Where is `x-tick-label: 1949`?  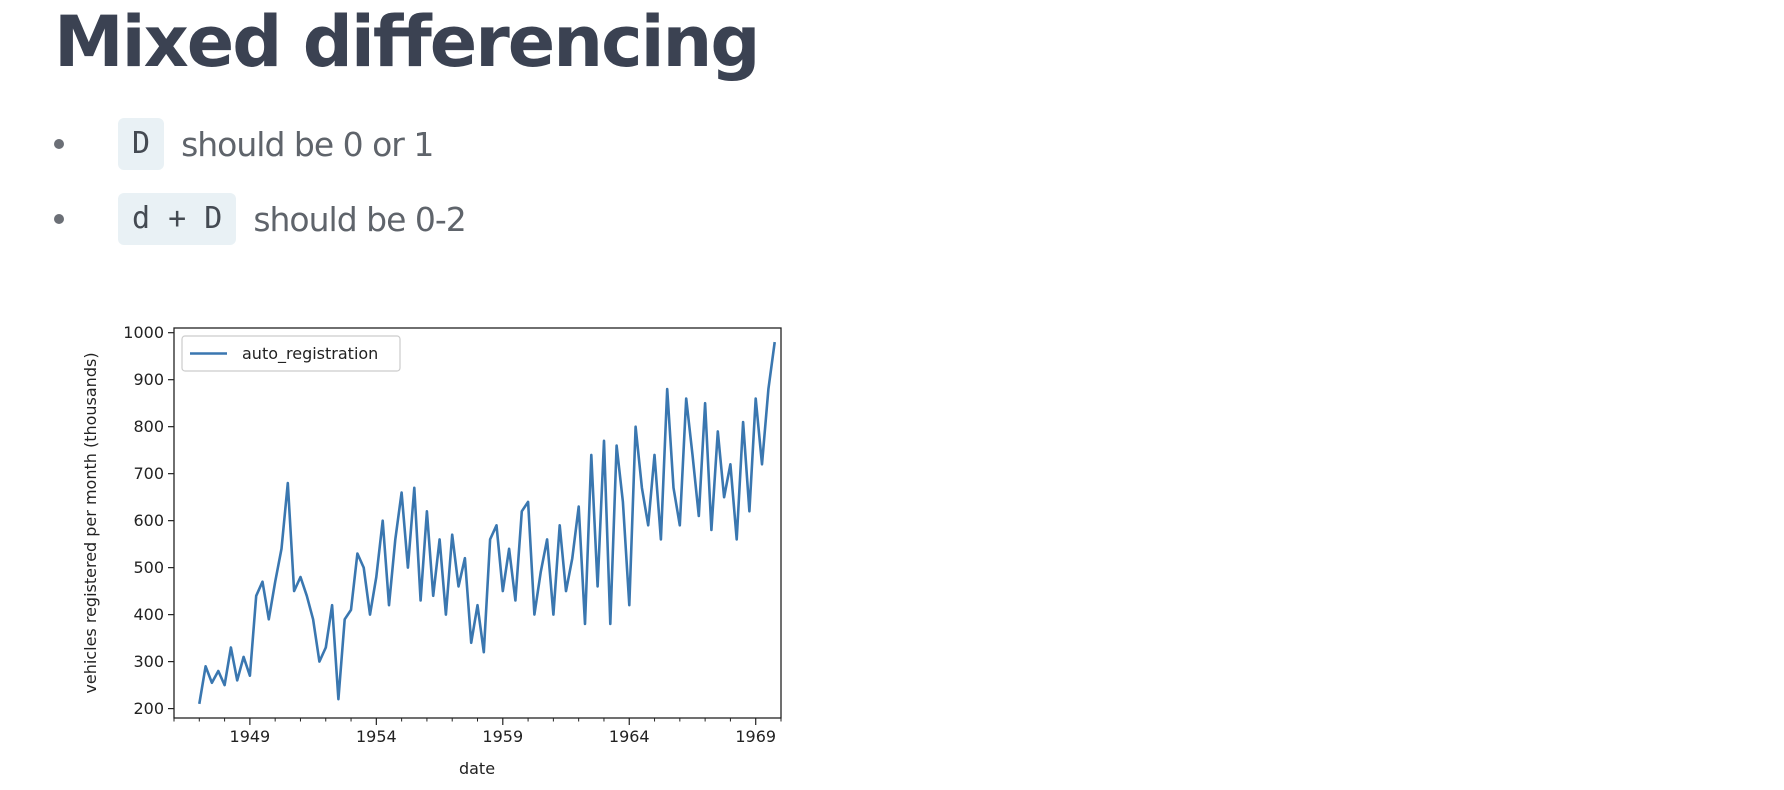
x-tick-label: 1949 is located at coordinates (250, 736).